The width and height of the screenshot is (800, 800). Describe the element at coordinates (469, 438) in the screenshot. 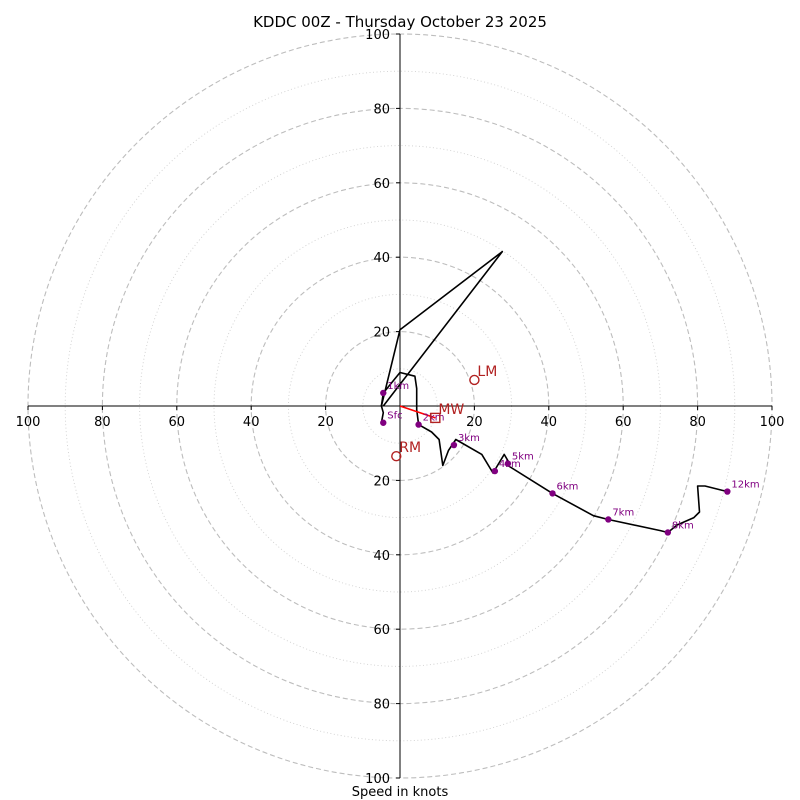

I see `height-marker-label: 3km` at that location.